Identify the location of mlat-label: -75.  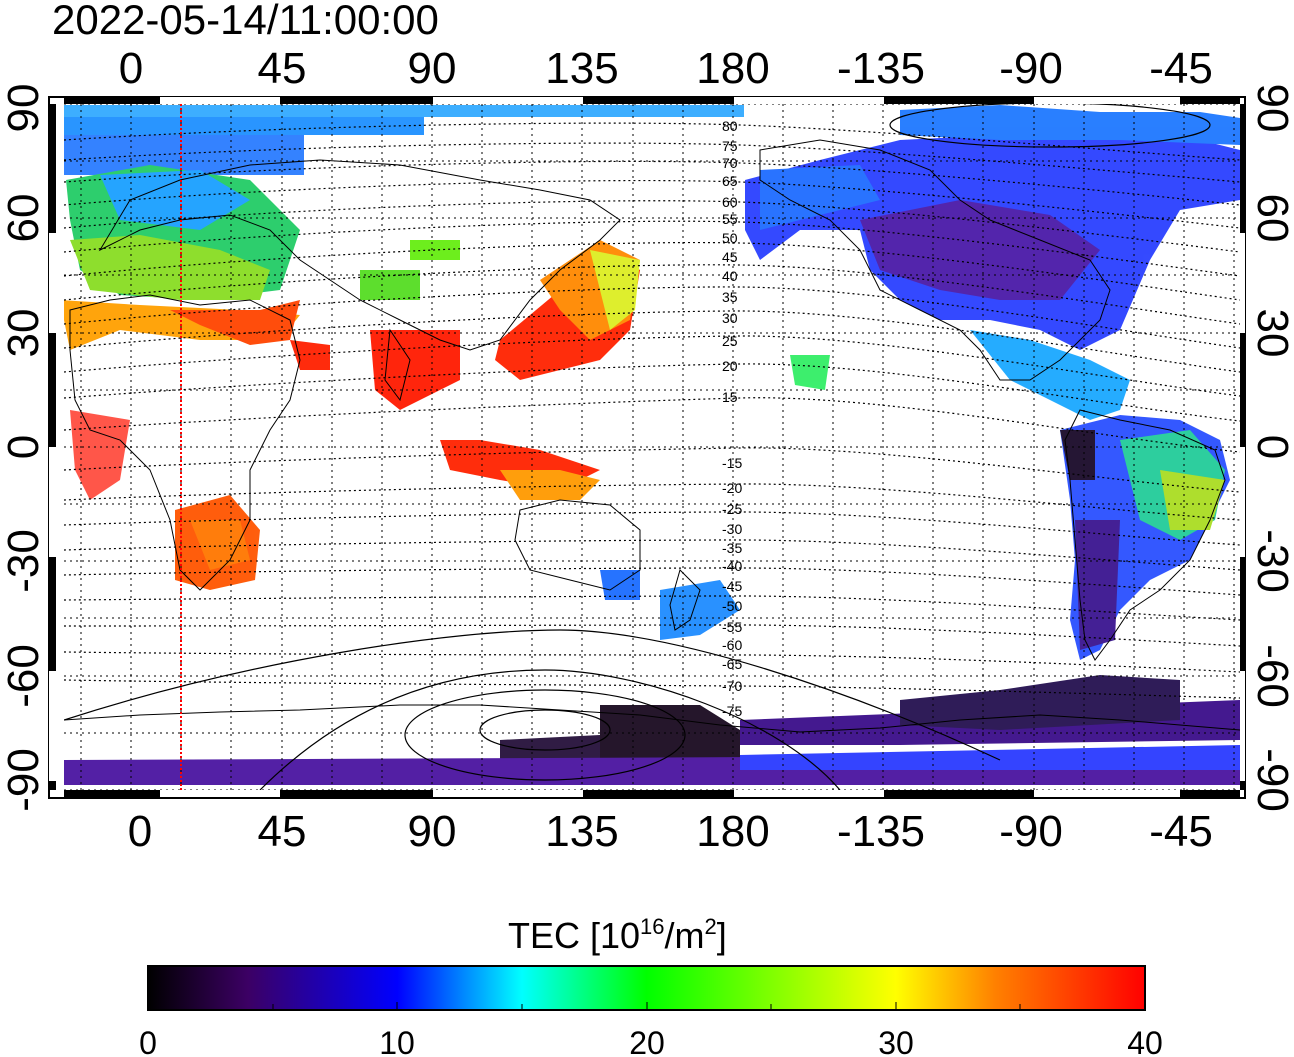
(732, 711).